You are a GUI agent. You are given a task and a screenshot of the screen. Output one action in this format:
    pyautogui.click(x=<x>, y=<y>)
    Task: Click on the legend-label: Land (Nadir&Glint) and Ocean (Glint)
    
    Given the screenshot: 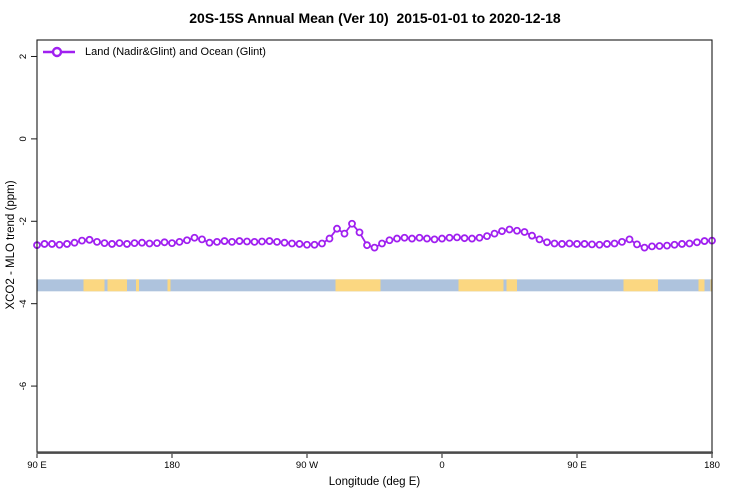 What is the action you would take?
    pyautogui.click(x=175, y=52)
    